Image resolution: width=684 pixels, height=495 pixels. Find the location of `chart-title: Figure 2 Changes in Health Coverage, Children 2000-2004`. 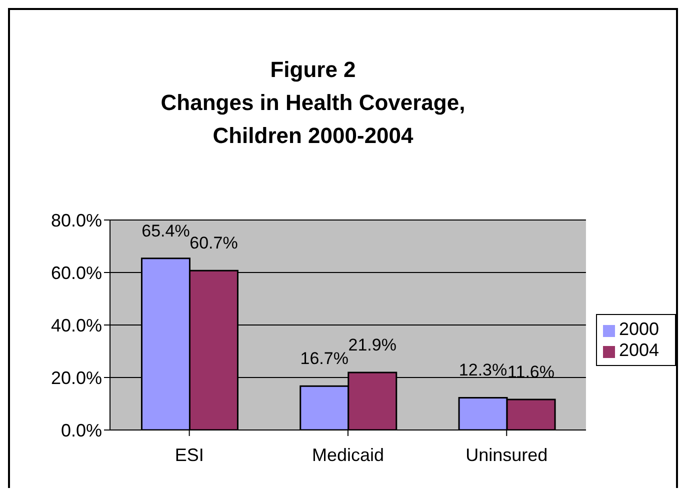

chart-title: Figure 2 Changes in Health Coverage, Children 2000-2004 is located at coordinates (313, 103).